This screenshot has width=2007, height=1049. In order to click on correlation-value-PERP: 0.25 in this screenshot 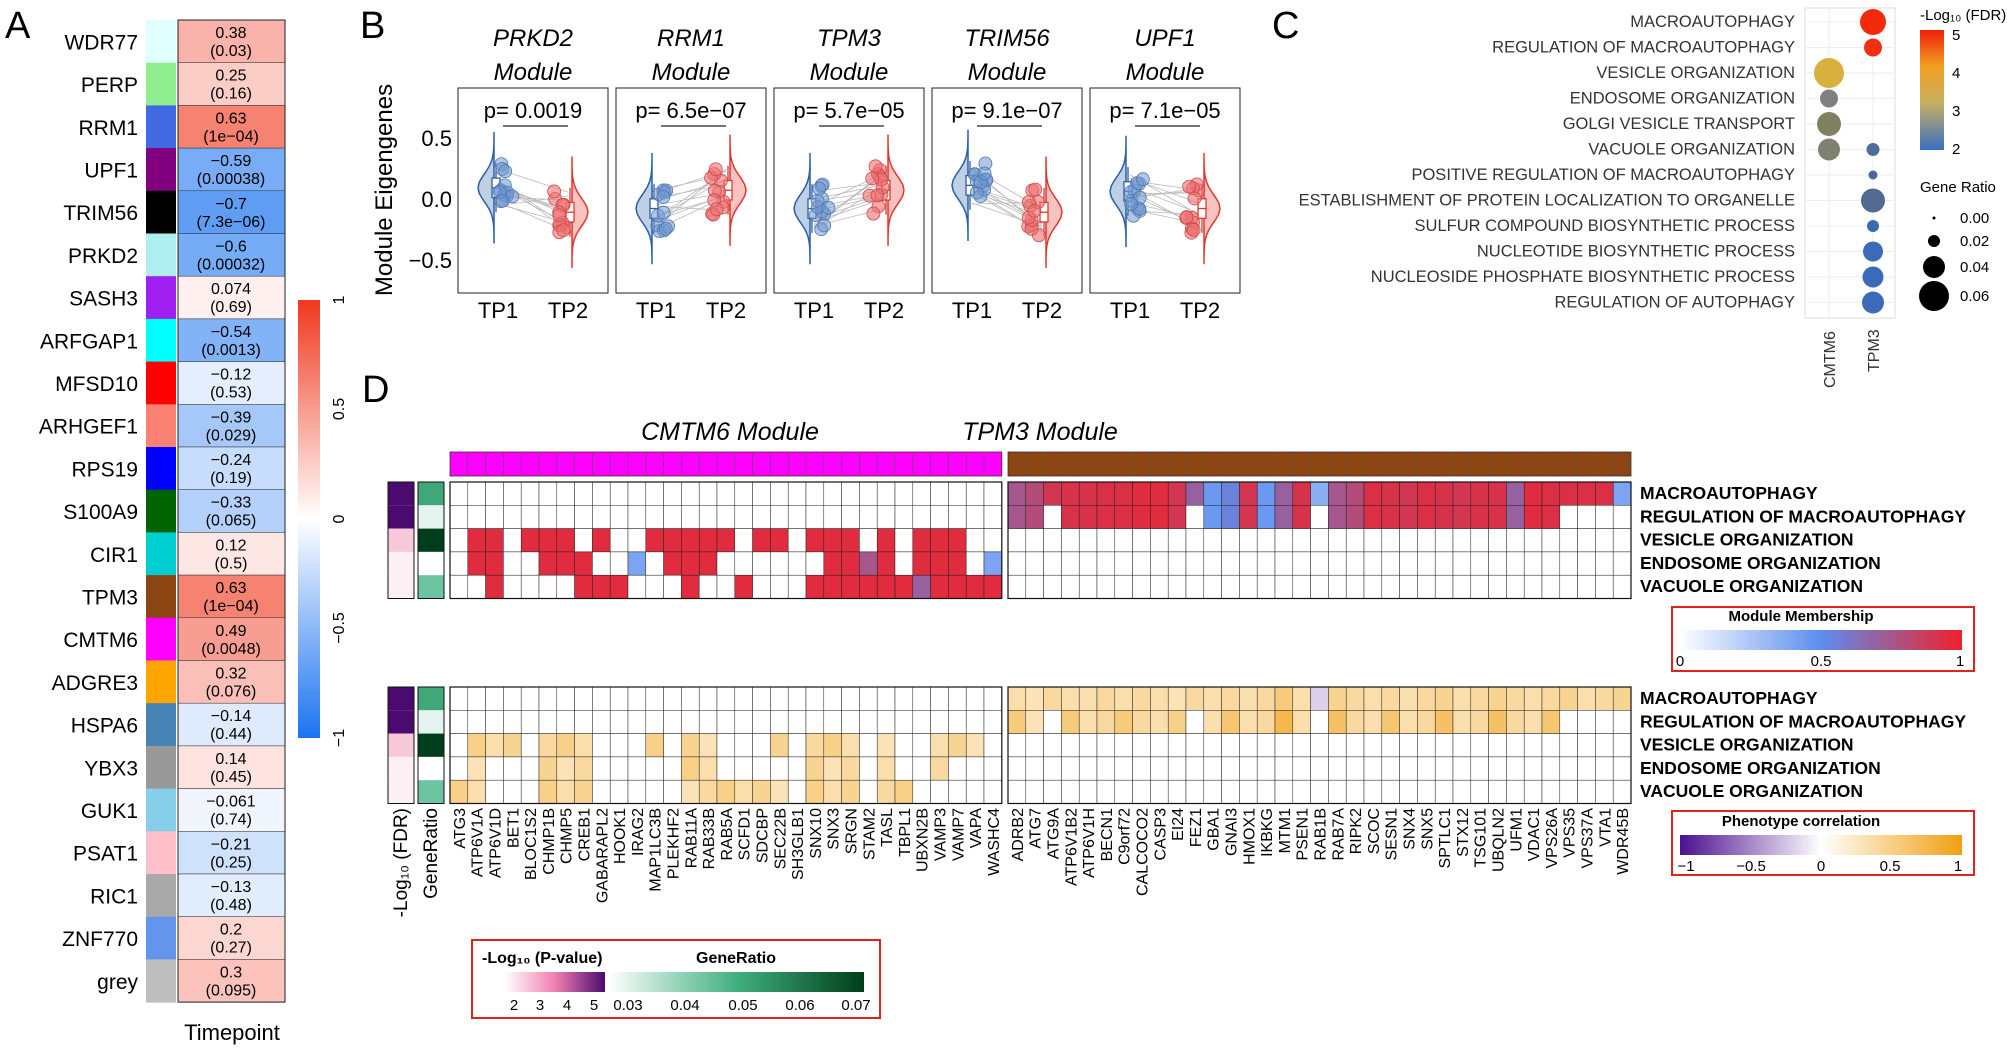, I will do `click(230, 76)`.